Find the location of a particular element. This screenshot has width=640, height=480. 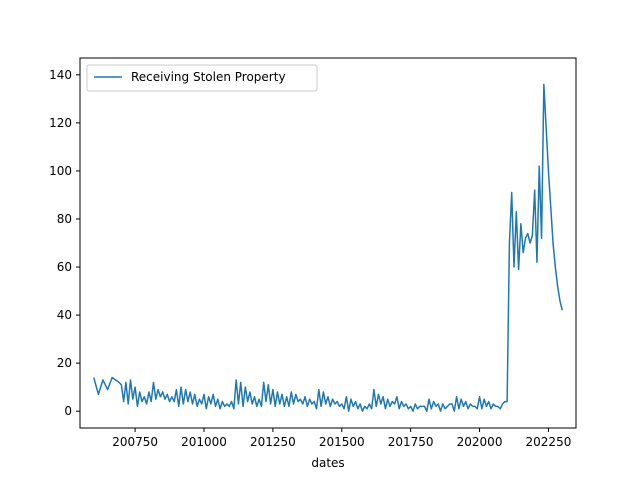

legend: Receiving Stolen Property is located at coordinates (202, 78).